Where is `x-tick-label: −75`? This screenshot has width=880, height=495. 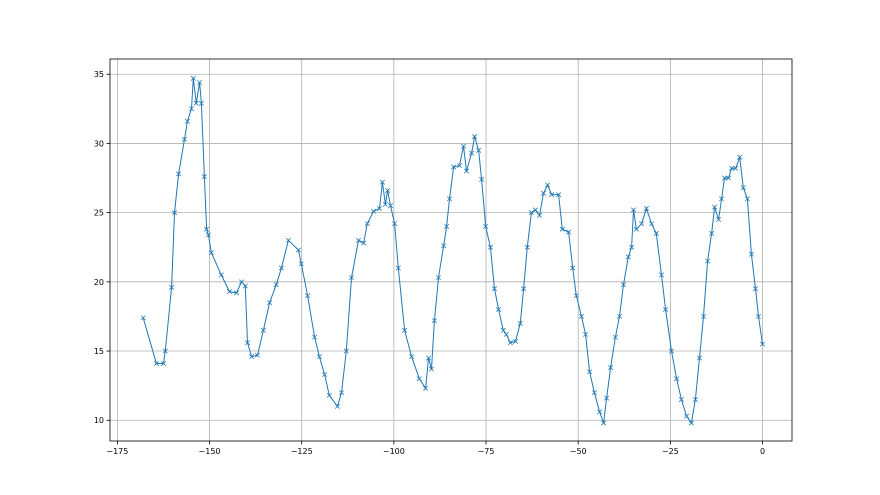
x-tick-label: −75 is located at coordinates (486, 451).